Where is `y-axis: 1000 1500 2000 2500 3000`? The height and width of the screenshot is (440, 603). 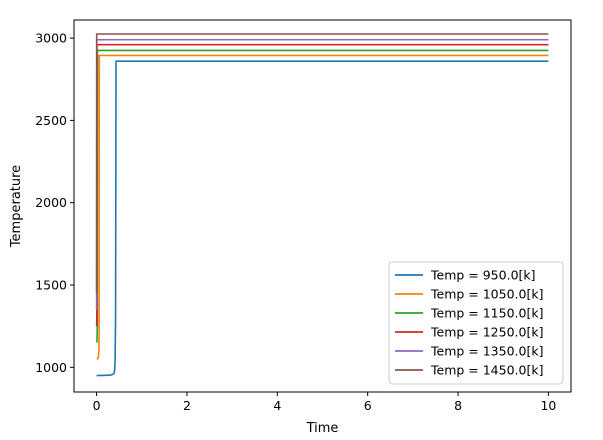
y-axis: 1000 1500 2000 2500 3000 is located at coordinates (54, 203).